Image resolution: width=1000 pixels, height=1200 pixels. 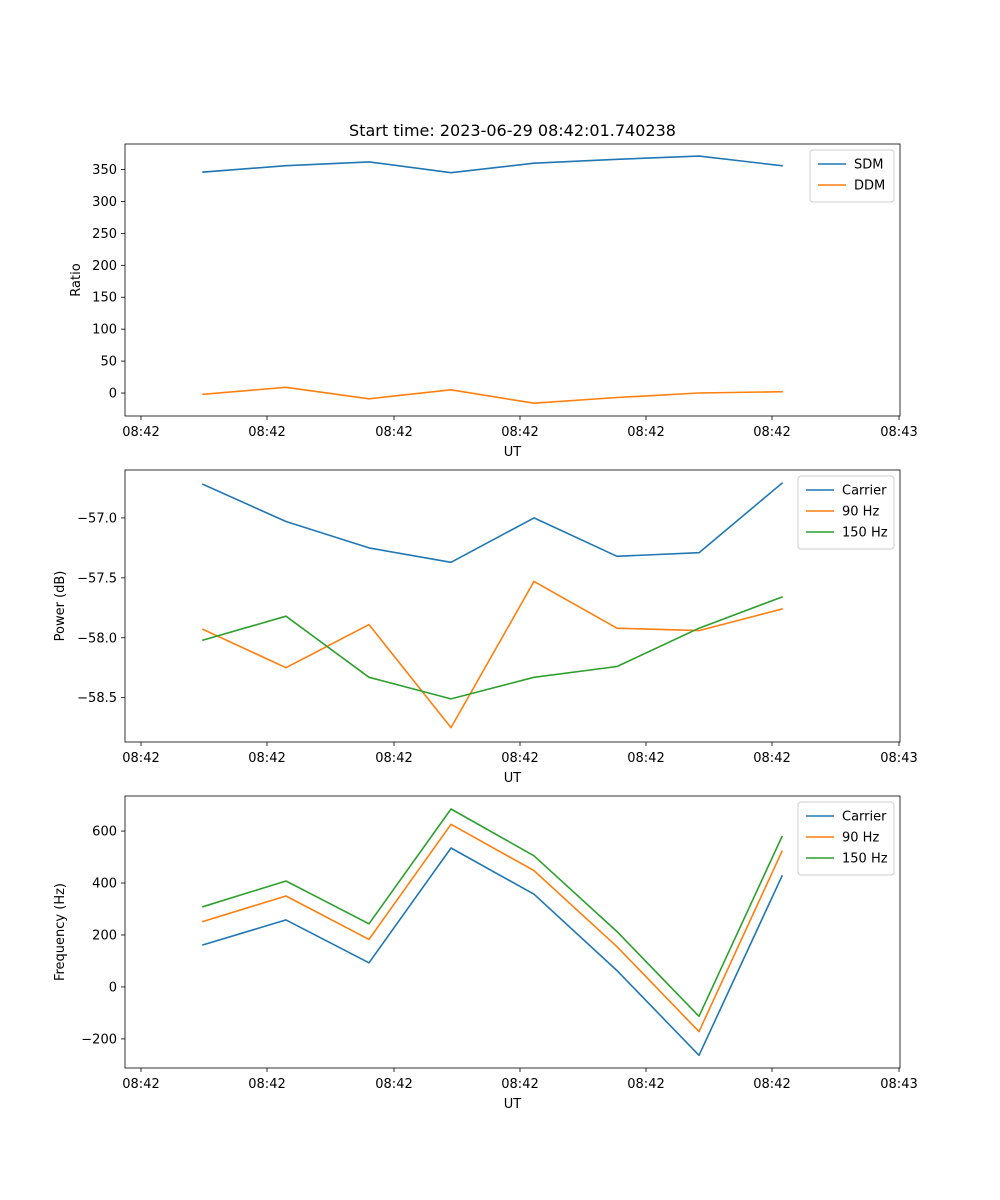 What do you see at coordinates (108, 362) in the screenshot?
I see `y-tick-label: 50` at bounding box center [108, 362].